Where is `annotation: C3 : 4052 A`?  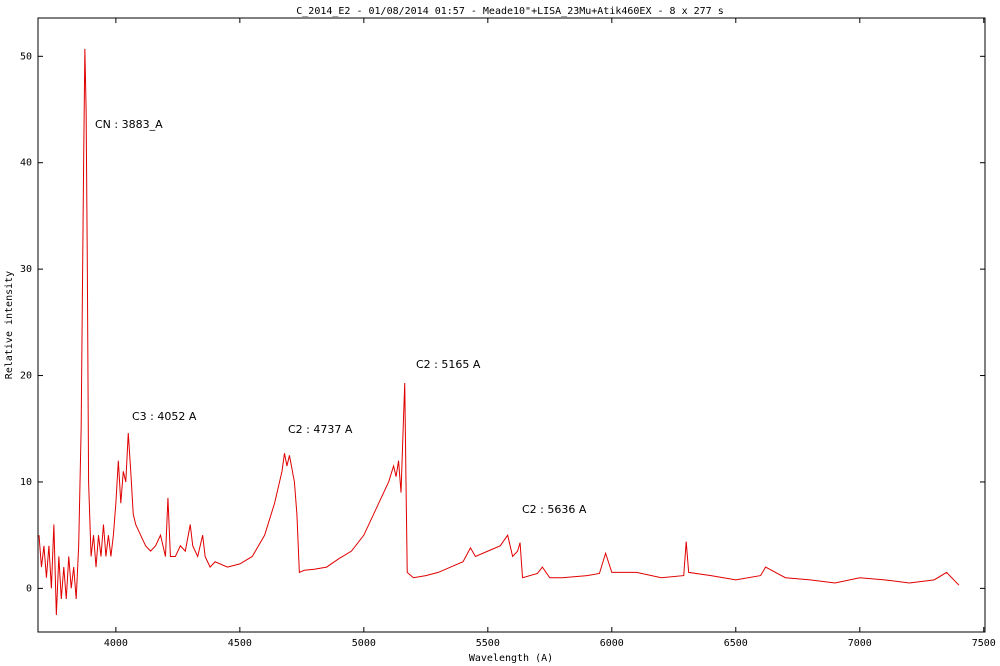
annotation: C3 : 4052 A is located at coordinates (164, 416).